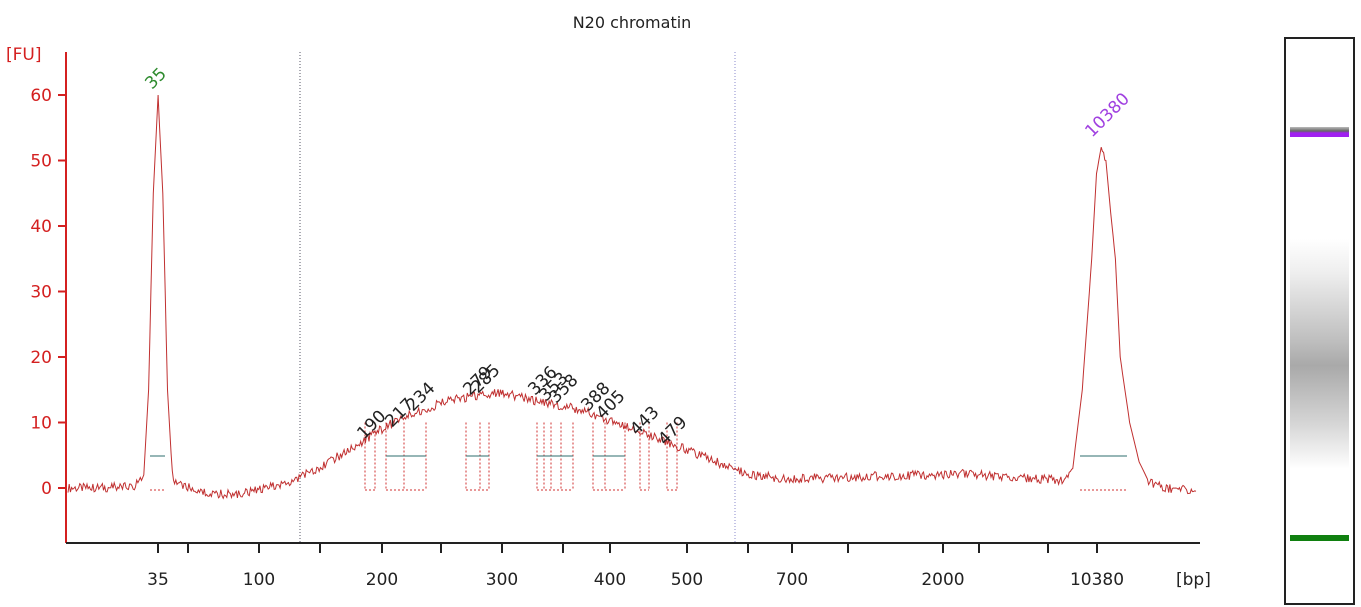 Image resolution: width=1361 pixels, height=607 pixels. Describe the element at coordinates (1319, 538) in the screenshot. I see `gel-lower-marker-band` at that location.